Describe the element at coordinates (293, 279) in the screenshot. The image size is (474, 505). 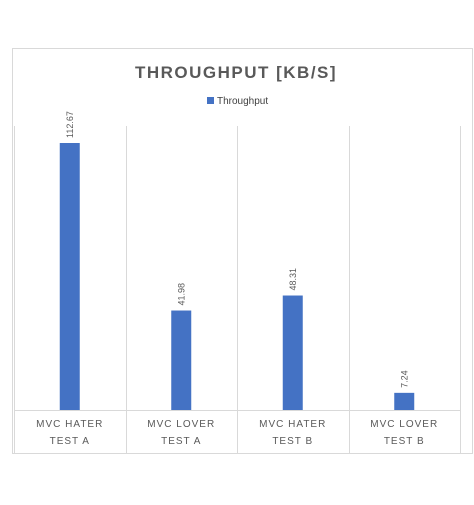
I see `data-label: 48.31` at that location.